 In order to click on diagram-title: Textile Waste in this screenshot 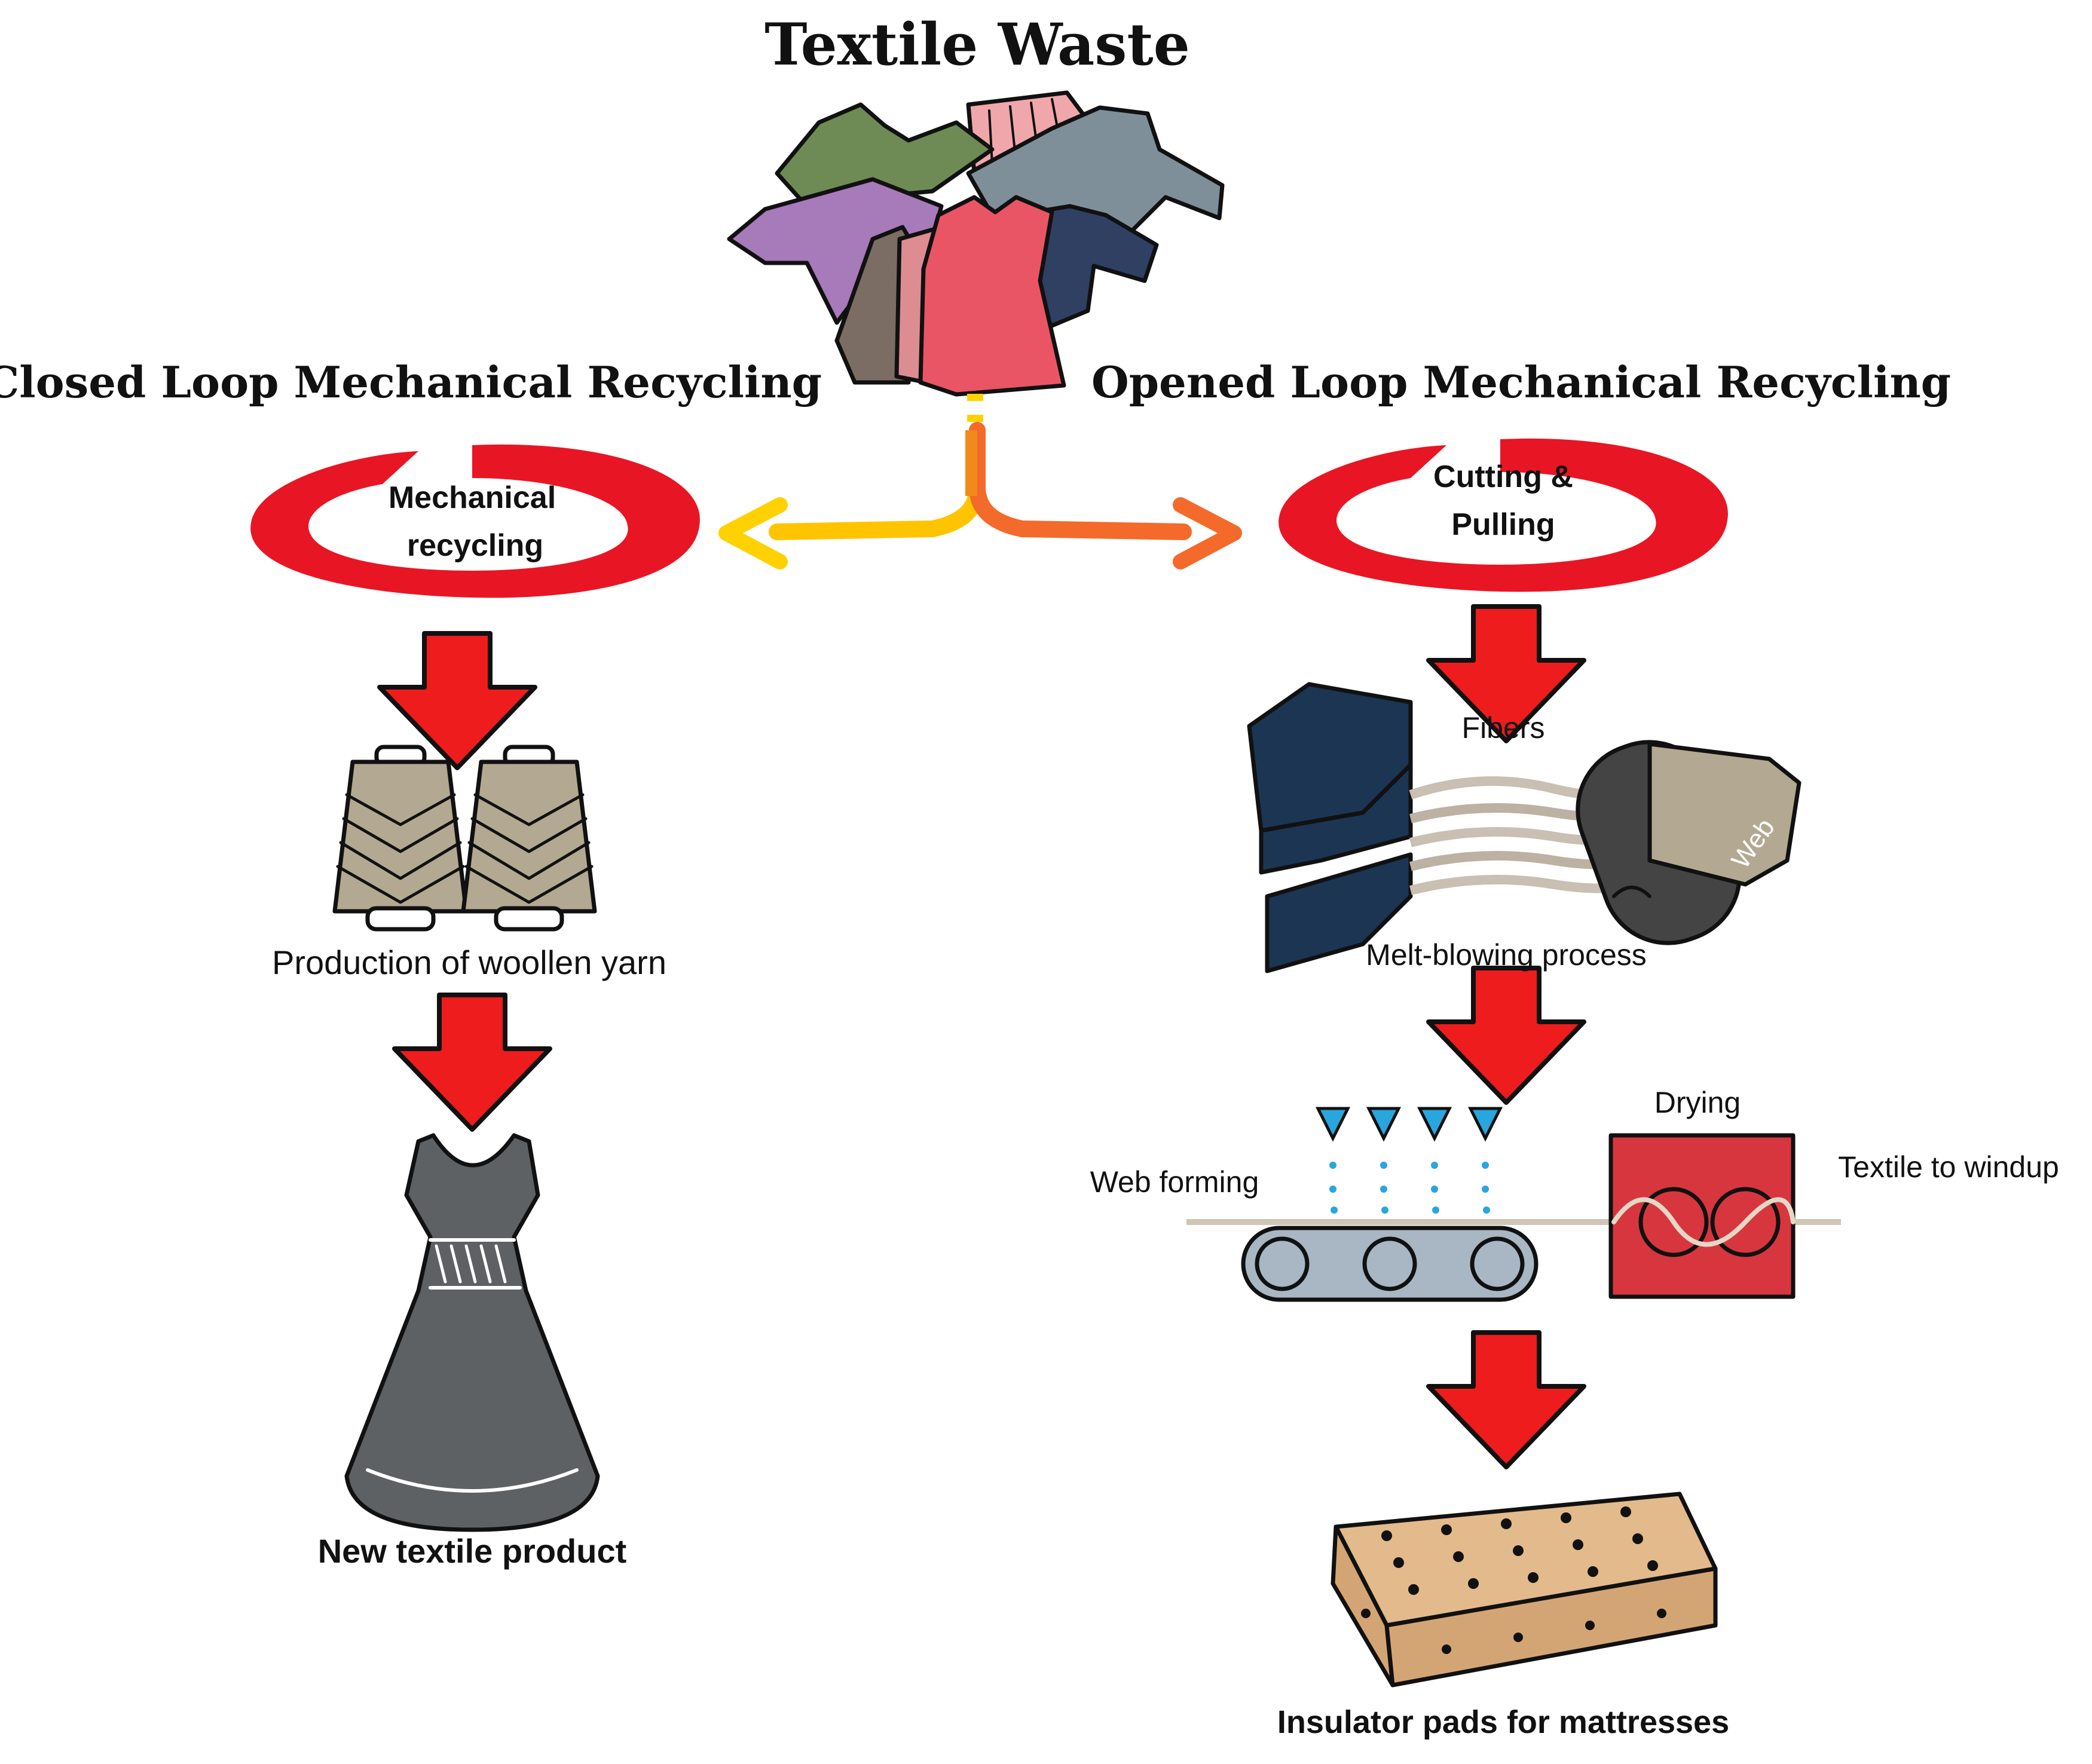, I will do `click(977, 44)`.